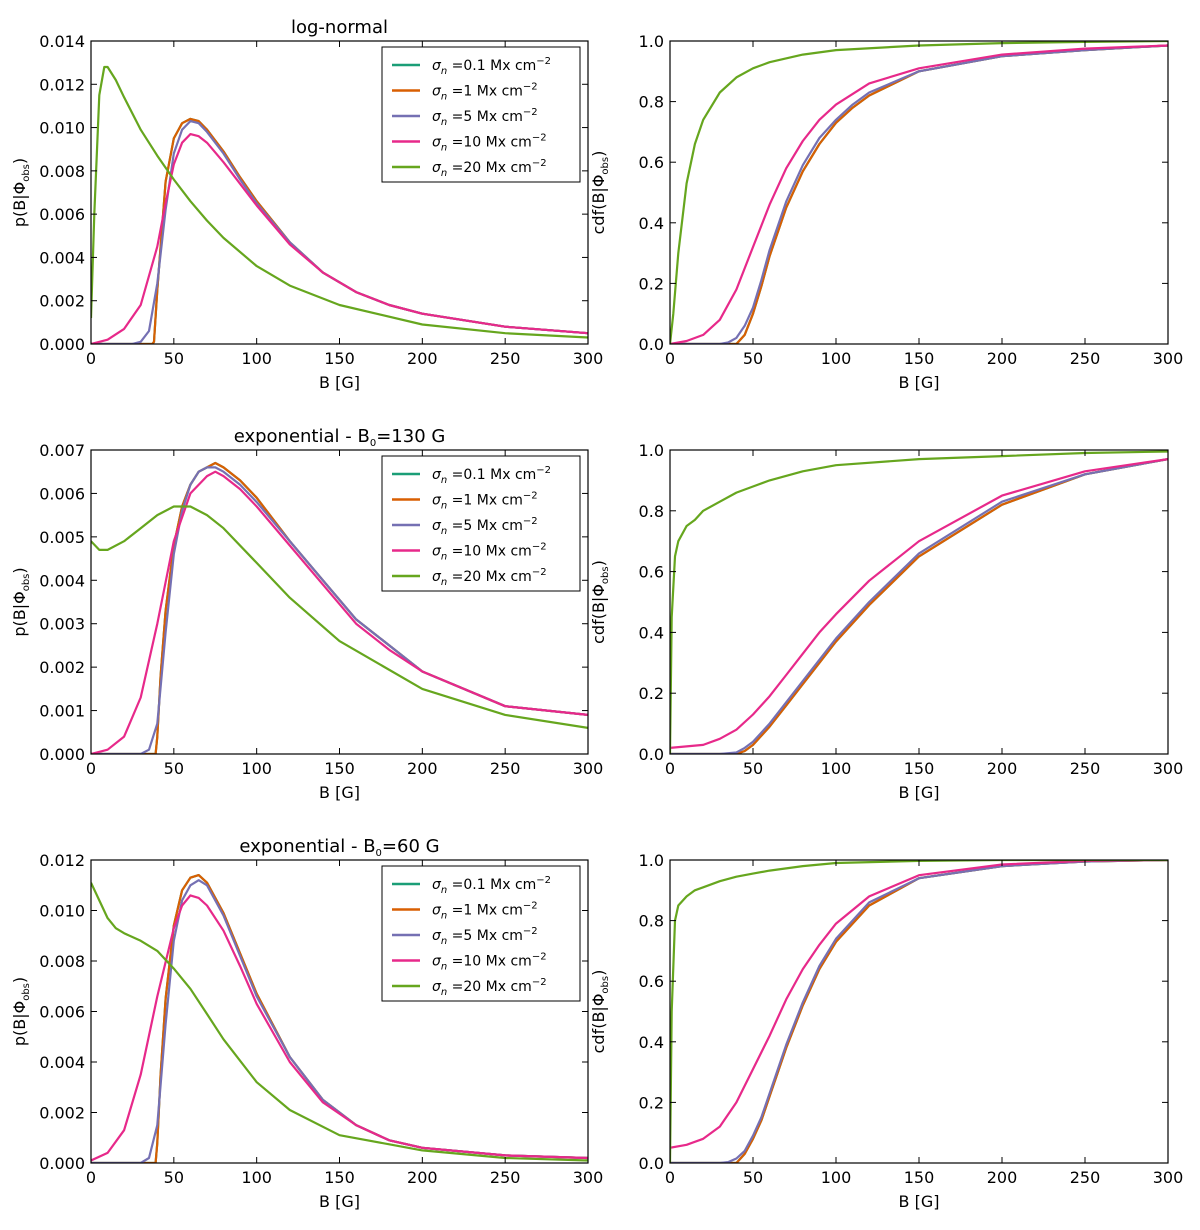  What do you see at coordinates (340, 437) in the screenshot?
I see `chart-title: exponential - B0=130 G` at bounding box center [340, 437].